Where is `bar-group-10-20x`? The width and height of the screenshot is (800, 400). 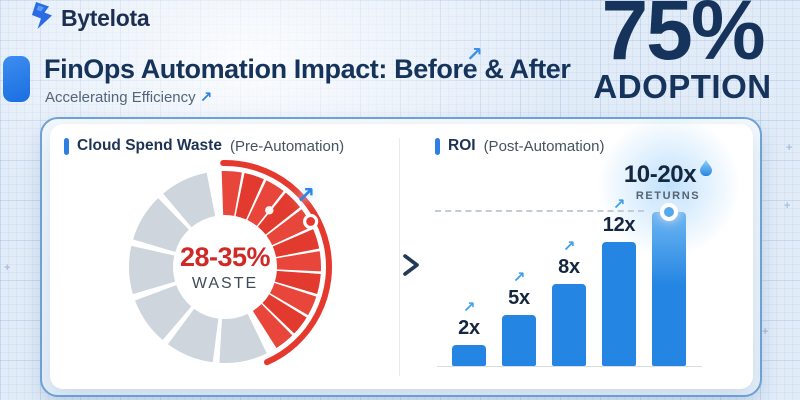
bar-group-10-20x is located at coordinates (669, 284).